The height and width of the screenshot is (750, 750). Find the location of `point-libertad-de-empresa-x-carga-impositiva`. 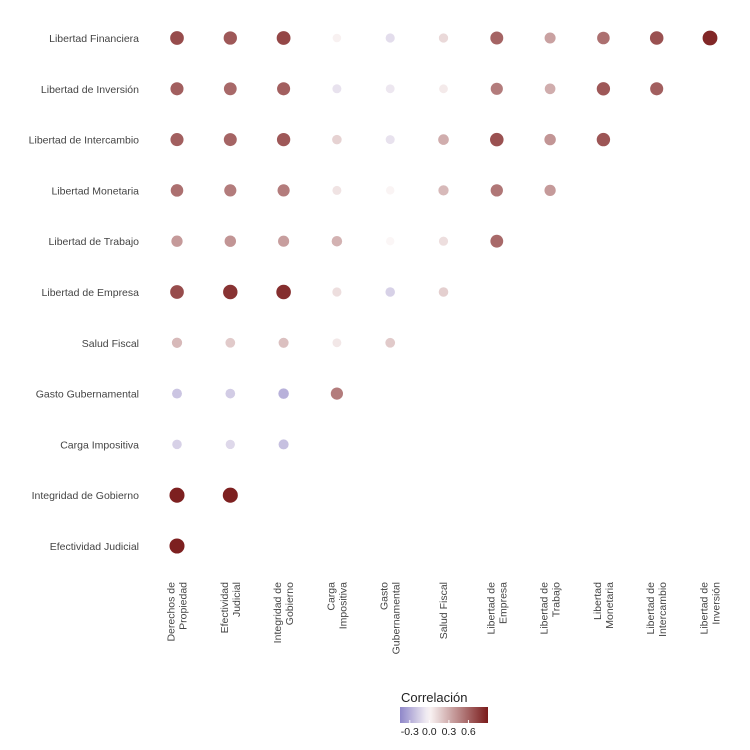

point-libertad-de-empresa-x-carga-impositiva is located at coordinates (337, 292).